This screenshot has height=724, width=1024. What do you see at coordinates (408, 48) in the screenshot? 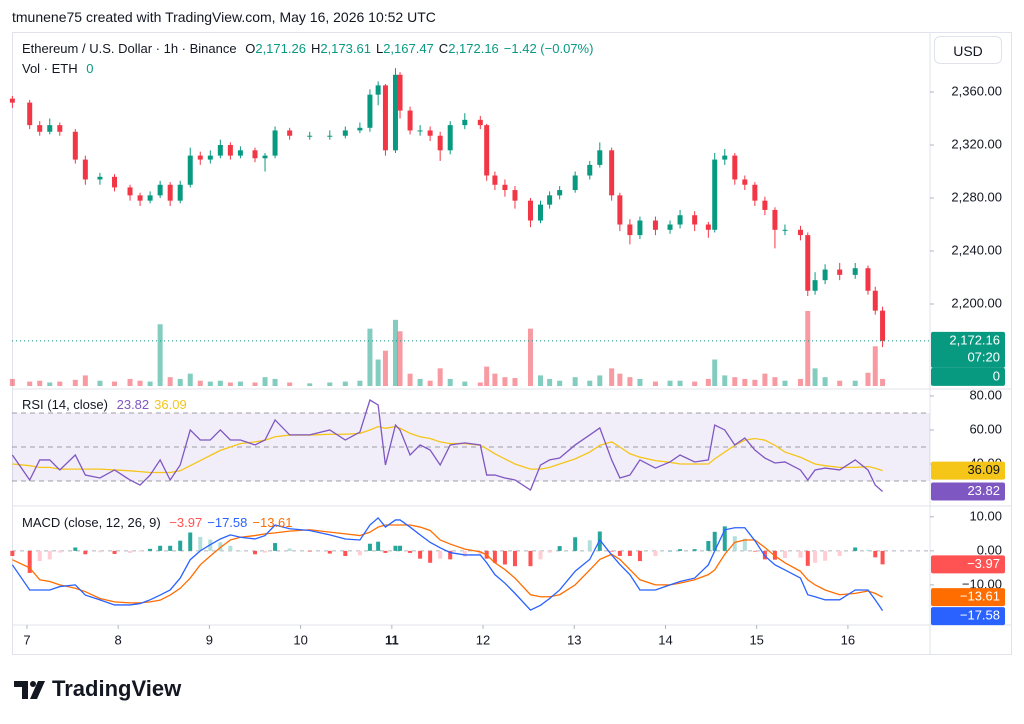
I see `ohlc-value: 2,167.47` at bounding box center [408, 48].